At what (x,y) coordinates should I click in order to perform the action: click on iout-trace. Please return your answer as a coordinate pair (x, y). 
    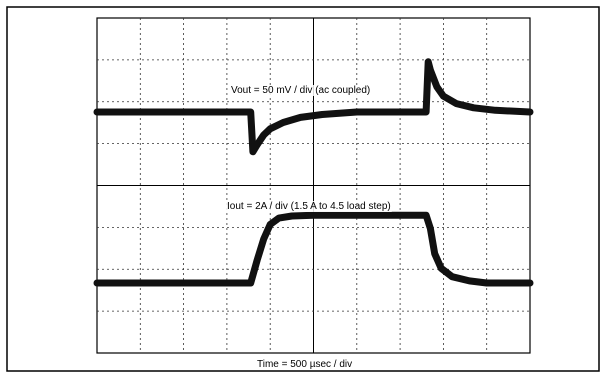
    Looking at the image, I should click on (313, 249).